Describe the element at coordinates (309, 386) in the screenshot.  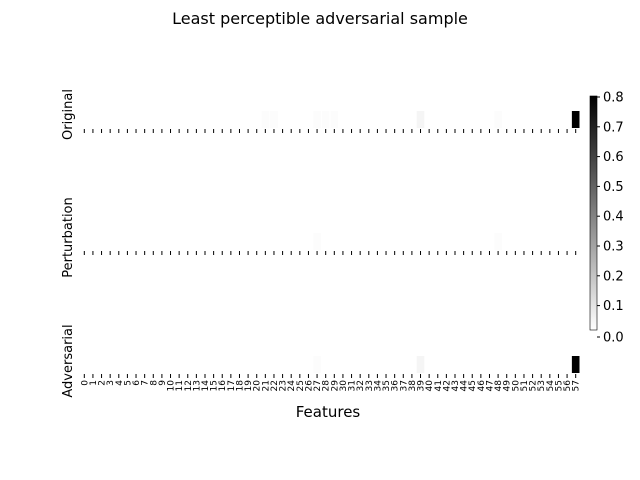
I see `x-tick-label: 26` at that location.